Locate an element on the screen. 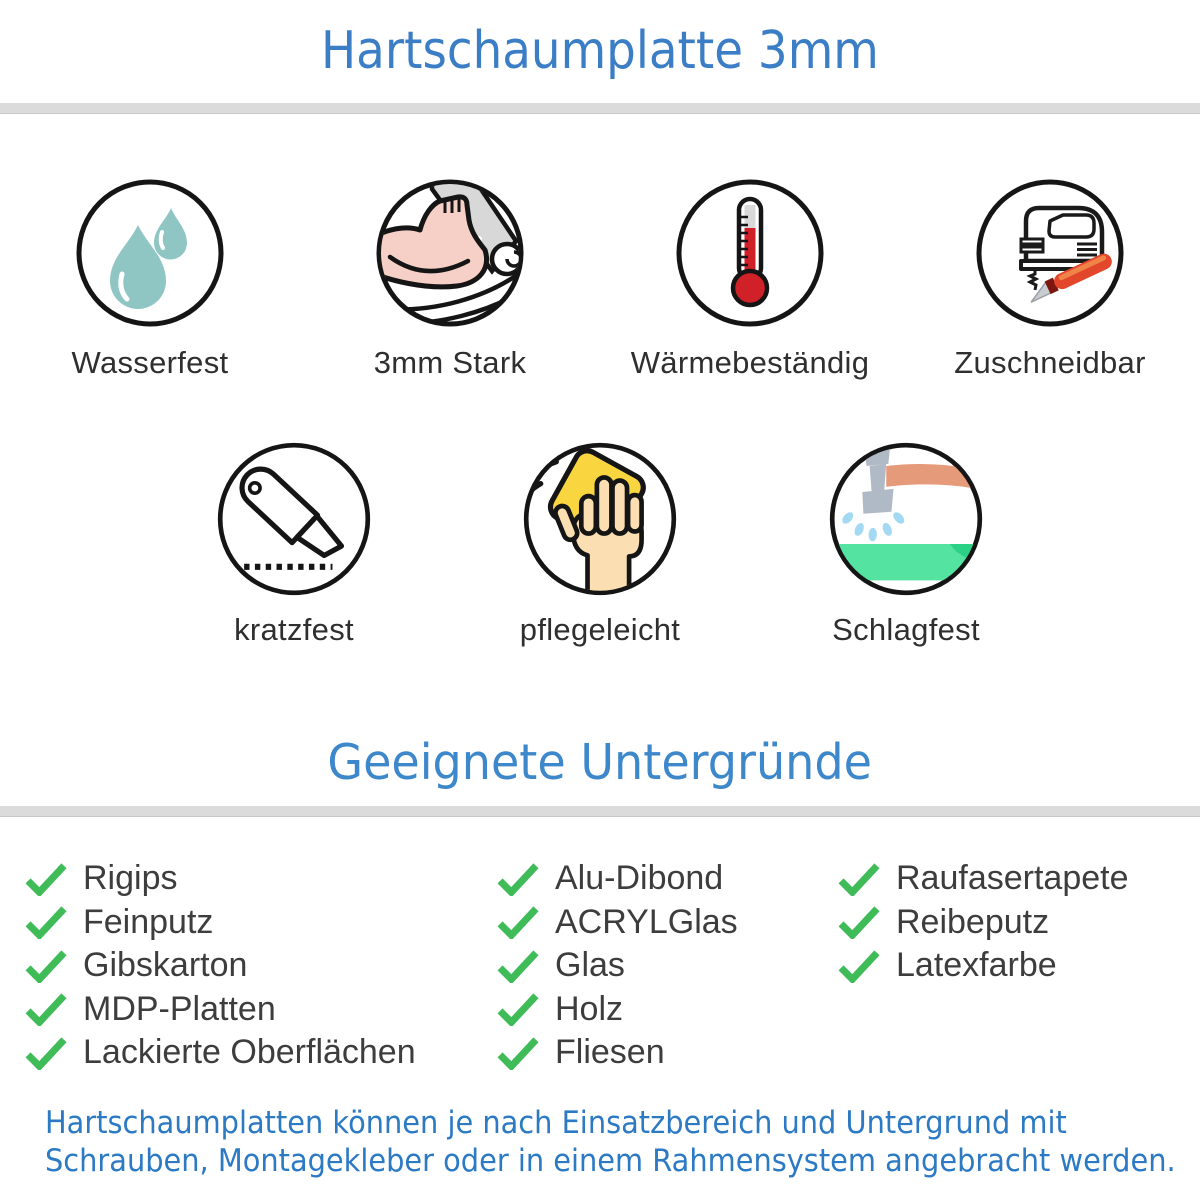  list-item: MDP-Platten is located at coordinates (220, 1010).